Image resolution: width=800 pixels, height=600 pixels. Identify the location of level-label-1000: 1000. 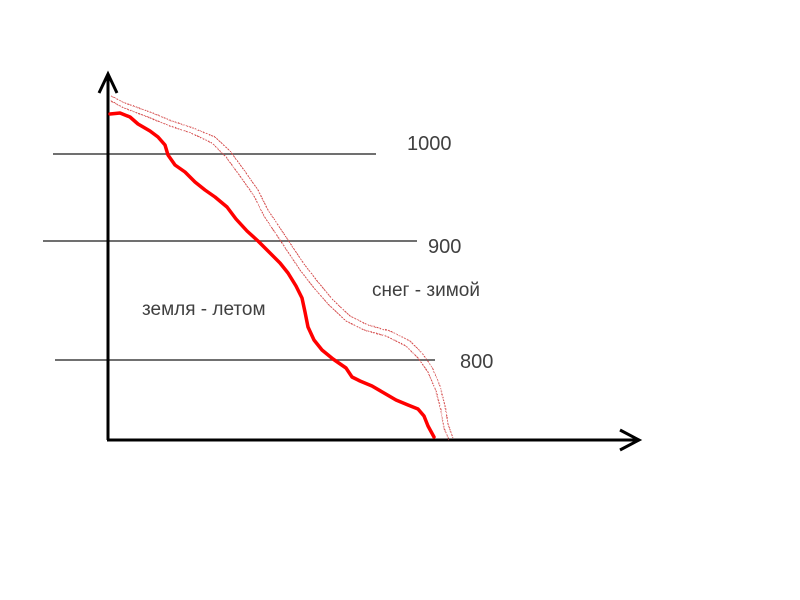
(429, 144).